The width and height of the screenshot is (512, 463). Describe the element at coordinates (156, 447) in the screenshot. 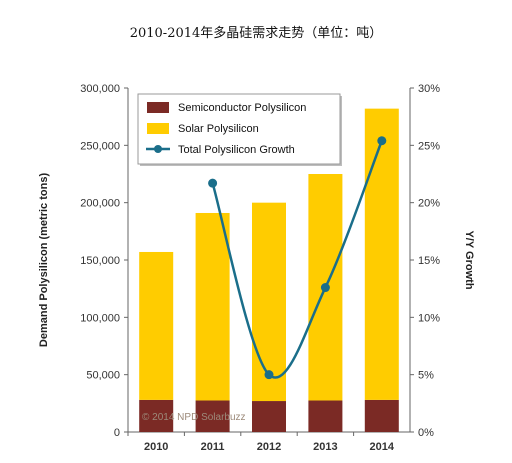

I see `x-tick-label: 2010` at that location.